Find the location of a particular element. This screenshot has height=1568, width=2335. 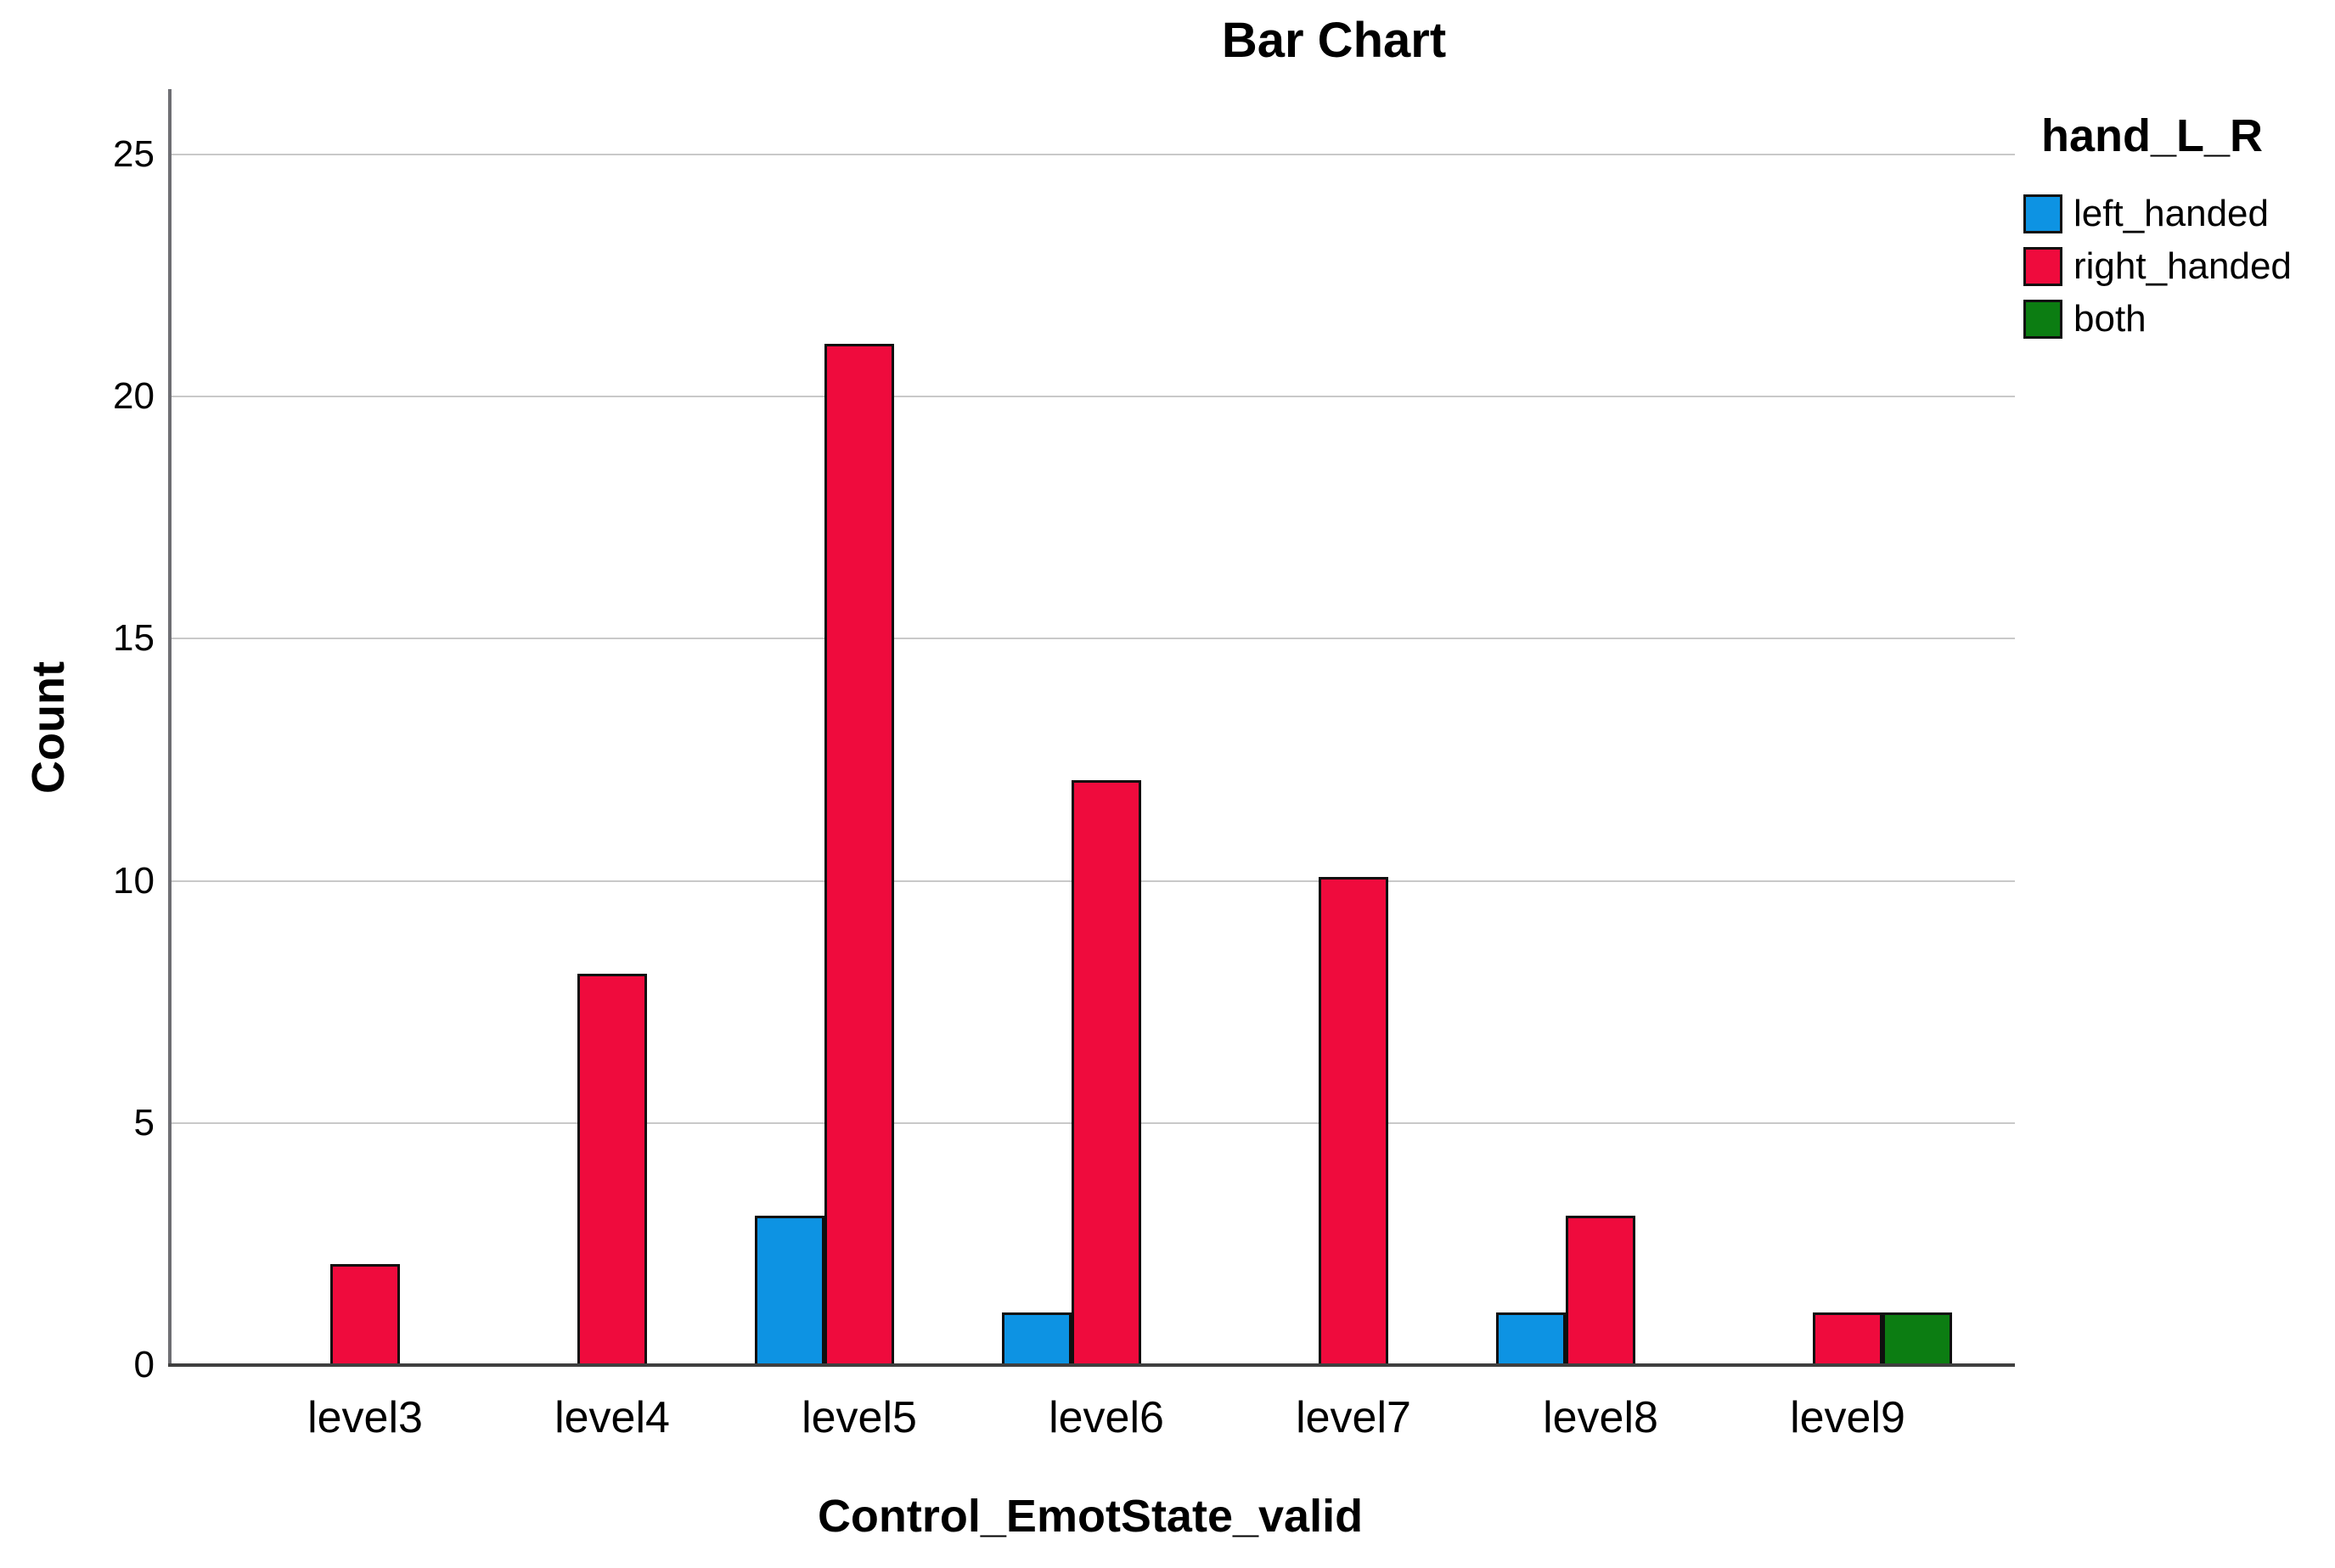

bar-right_handed-level3 is located at coordinates (365, 1313).